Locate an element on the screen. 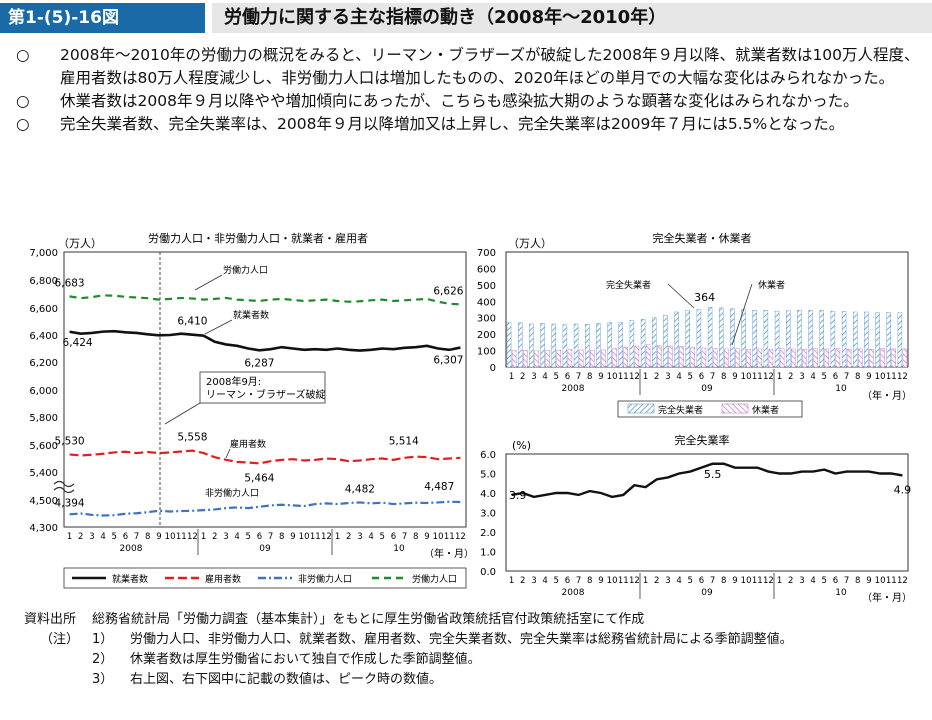 The height and width of the screenshot is (720, 932). y-tick-label: 6.0 is located at coordinates (488, 455).